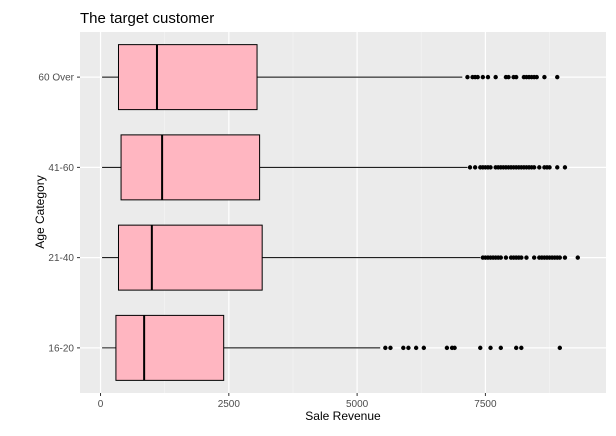 The image size is (616, 436). I want to click on y-tick-label: 41-60, so click(61, 168).